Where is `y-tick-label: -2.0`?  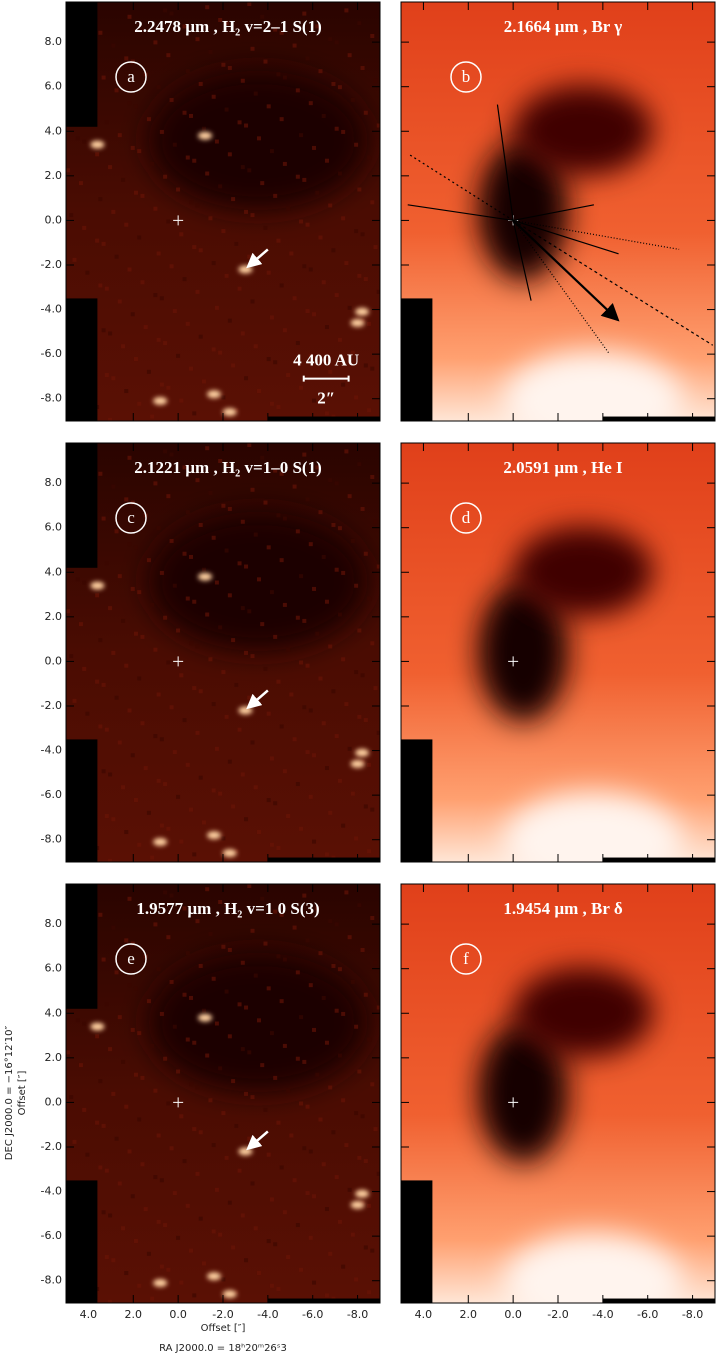 y-tick-label: -2.0 is located at coordinates (51, 264).